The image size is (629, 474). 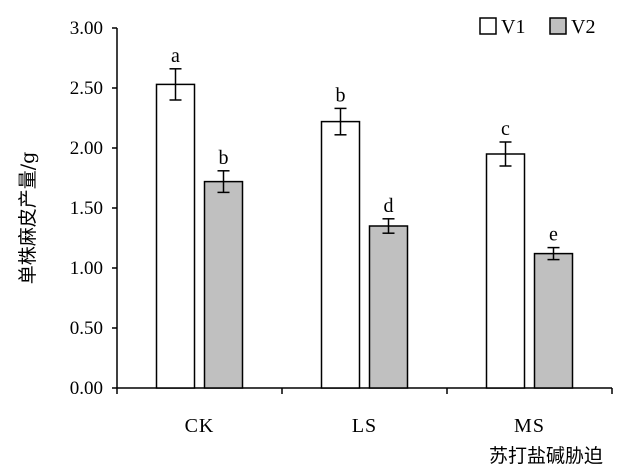 What do you see at coordinates (86, 208) in the screenshot?
I see `y-tick-label: 1.50` at bounding box center [86, 208].